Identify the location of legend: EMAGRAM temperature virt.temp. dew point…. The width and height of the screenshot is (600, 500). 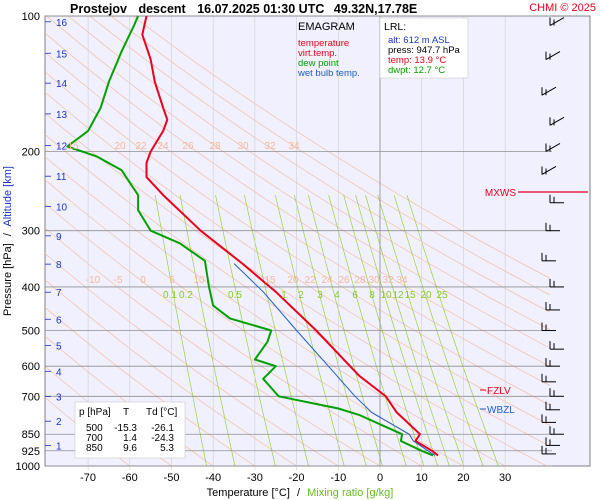
(328, 50).